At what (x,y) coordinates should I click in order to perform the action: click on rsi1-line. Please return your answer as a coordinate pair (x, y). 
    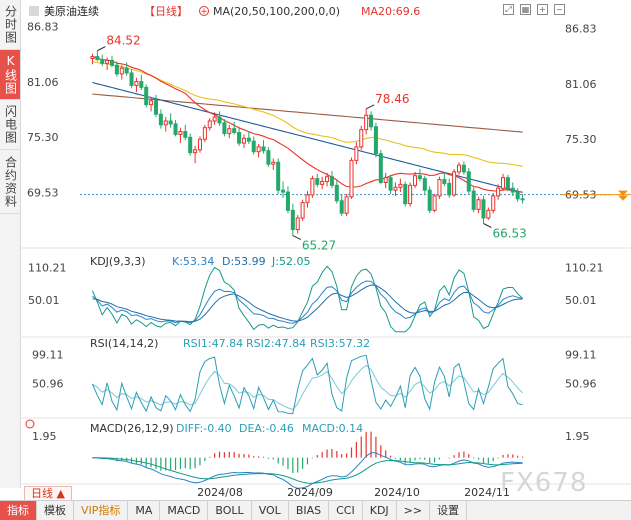
    Looking at the image, I should click on (307, 384).